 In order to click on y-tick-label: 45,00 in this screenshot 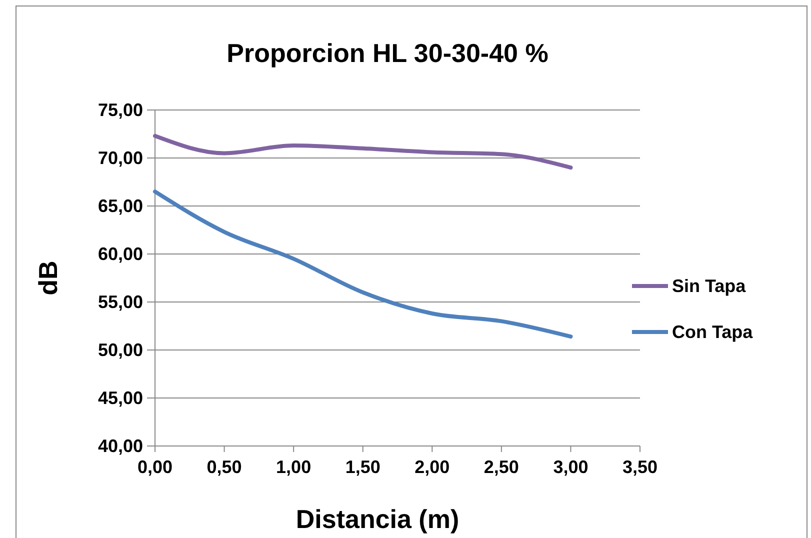, I will do `click(120, 398)`.